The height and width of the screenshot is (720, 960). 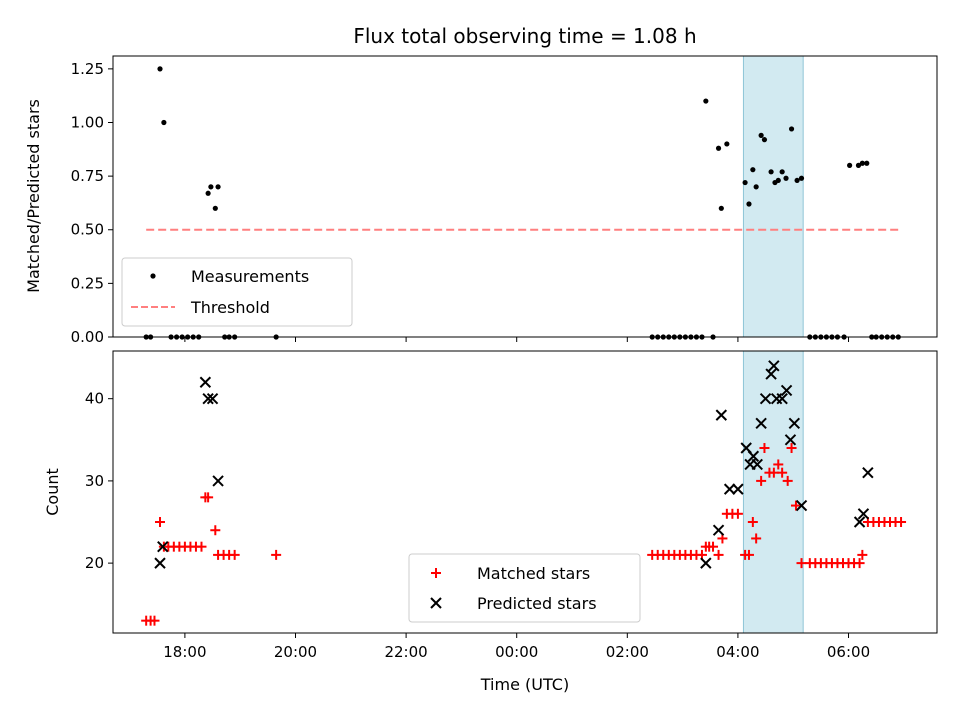 I want to click on count-legend-box, so click(x=524, y=588).